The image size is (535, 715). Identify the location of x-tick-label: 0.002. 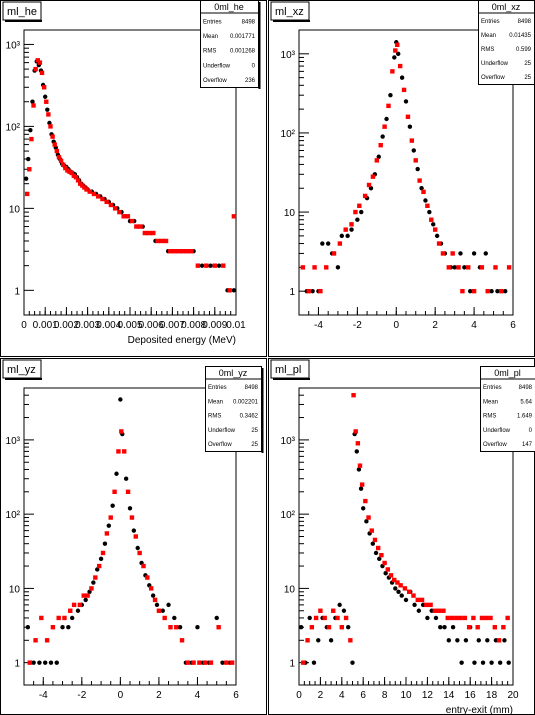
(66, 325).